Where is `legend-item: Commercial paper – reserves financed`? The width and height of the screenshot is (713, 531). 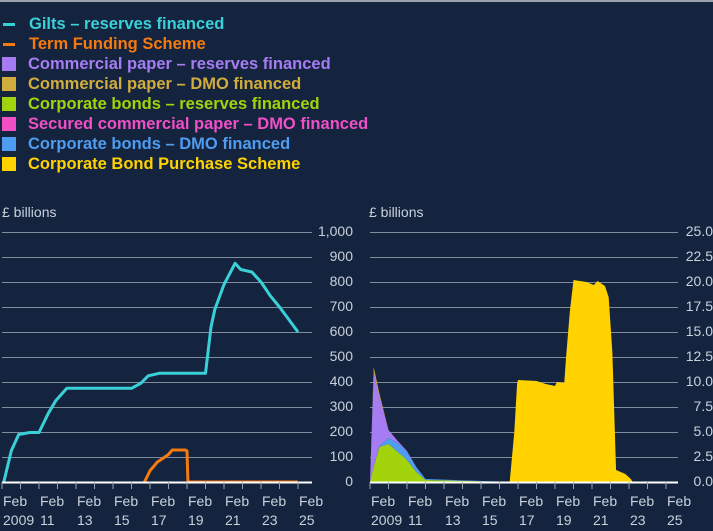 legend-item: Commercial paper – reserves financed is located at coordinates (185, 64).